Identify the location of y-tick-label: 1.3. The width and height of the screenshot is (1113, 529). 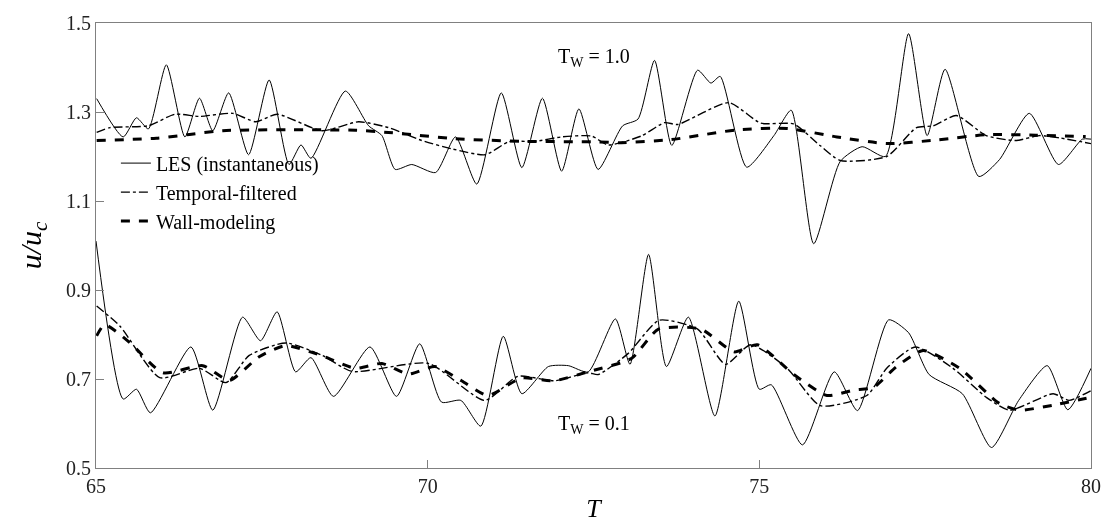
(78, 112).